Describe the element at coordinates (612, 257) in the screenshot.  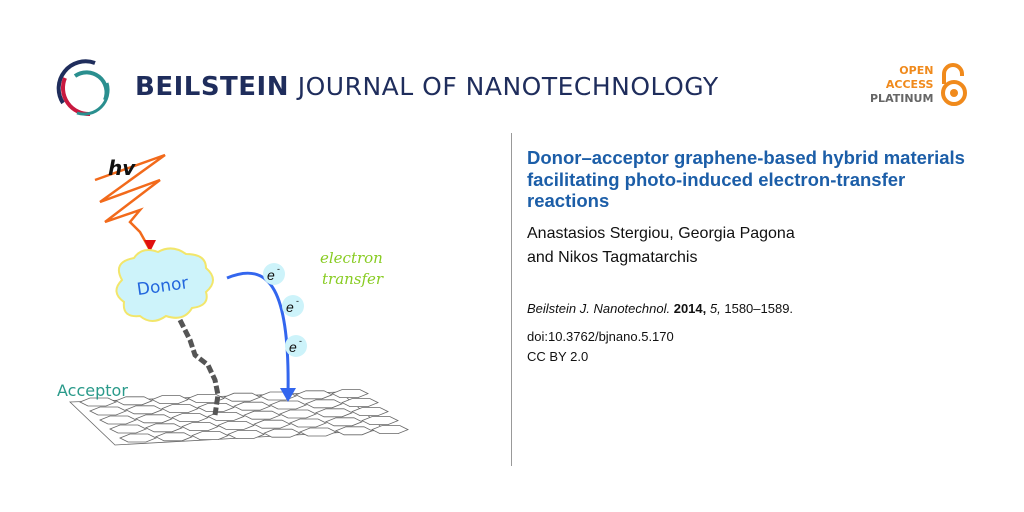
I see `authors-line-2: and Nikos Tagmatarchis` at that location.